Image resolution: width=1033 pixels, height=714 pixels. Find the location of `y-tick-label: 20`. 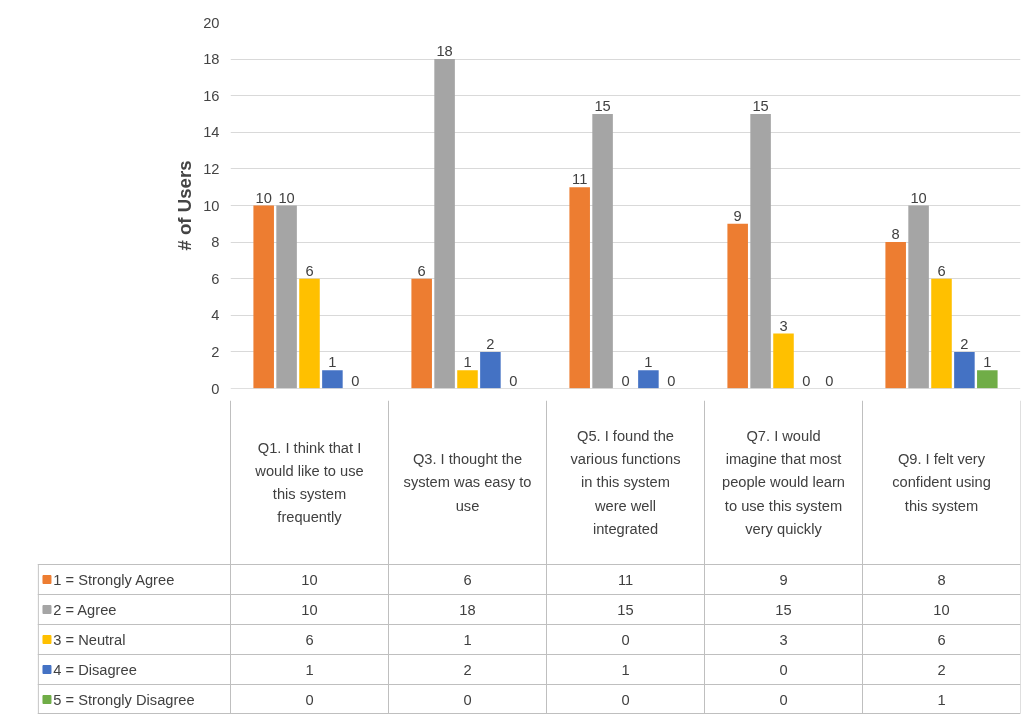

y-tick-label: 20 is located at coordinates (211, 22).